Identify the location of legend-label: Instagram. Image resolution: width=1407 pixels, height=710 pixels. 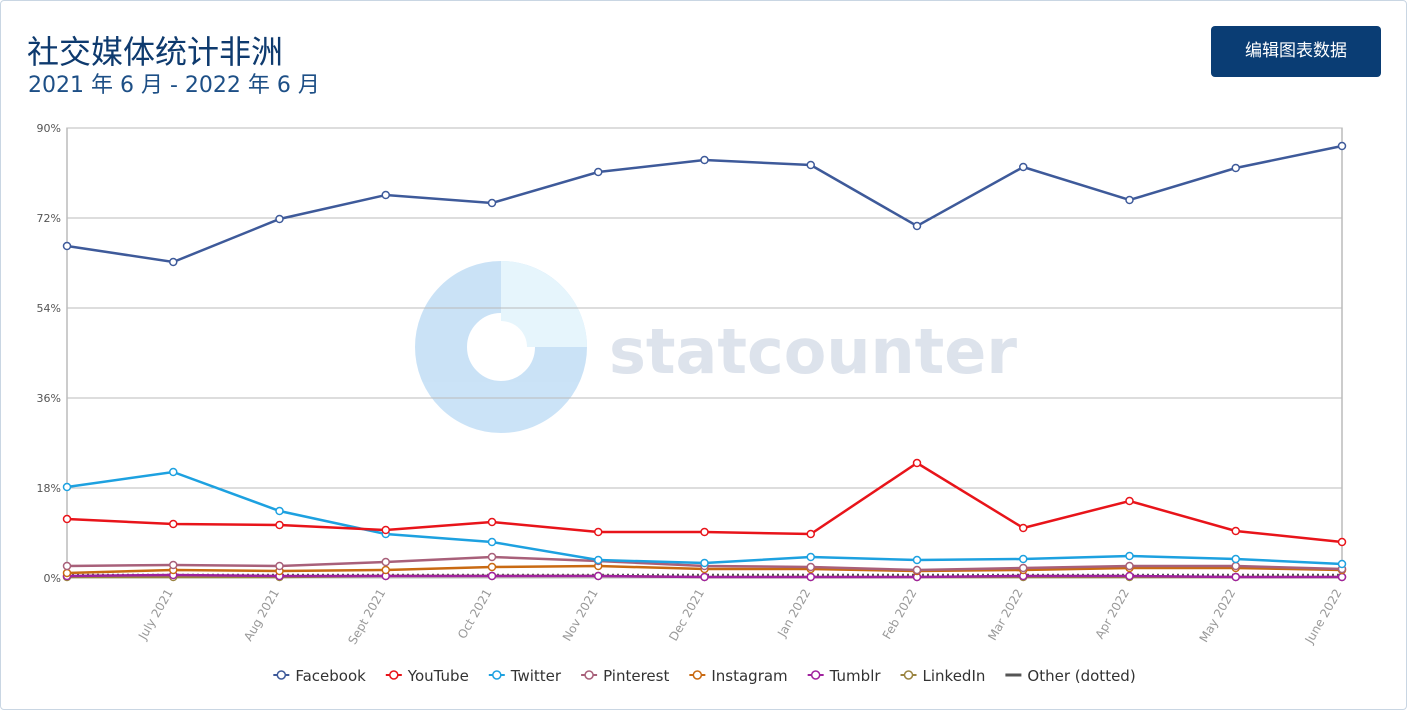
(749, 676).